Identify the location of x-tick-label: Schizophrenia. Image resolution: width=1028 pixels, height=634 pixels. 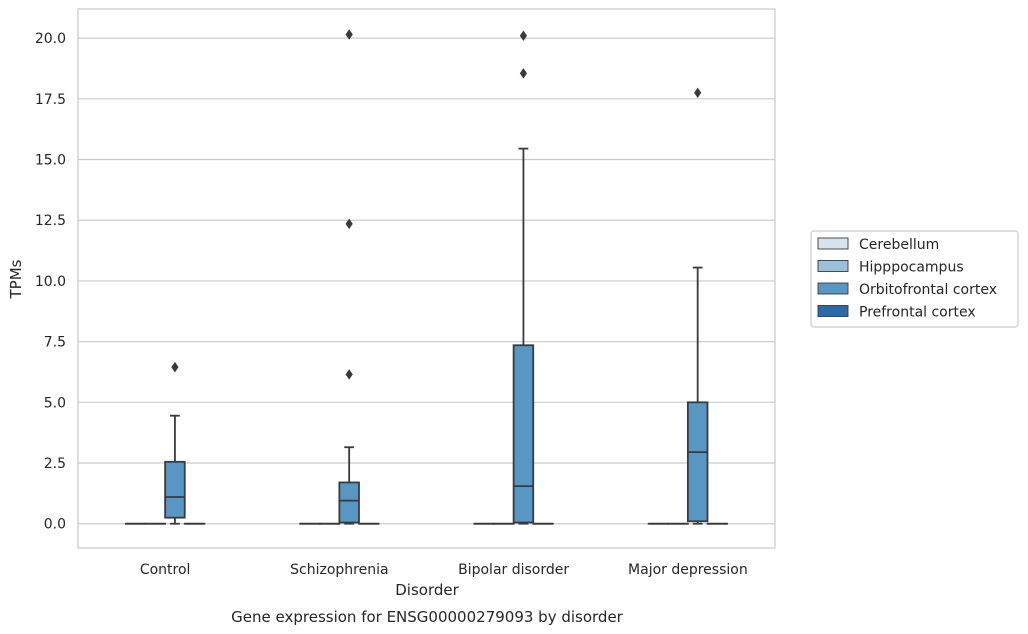
(339, 570).